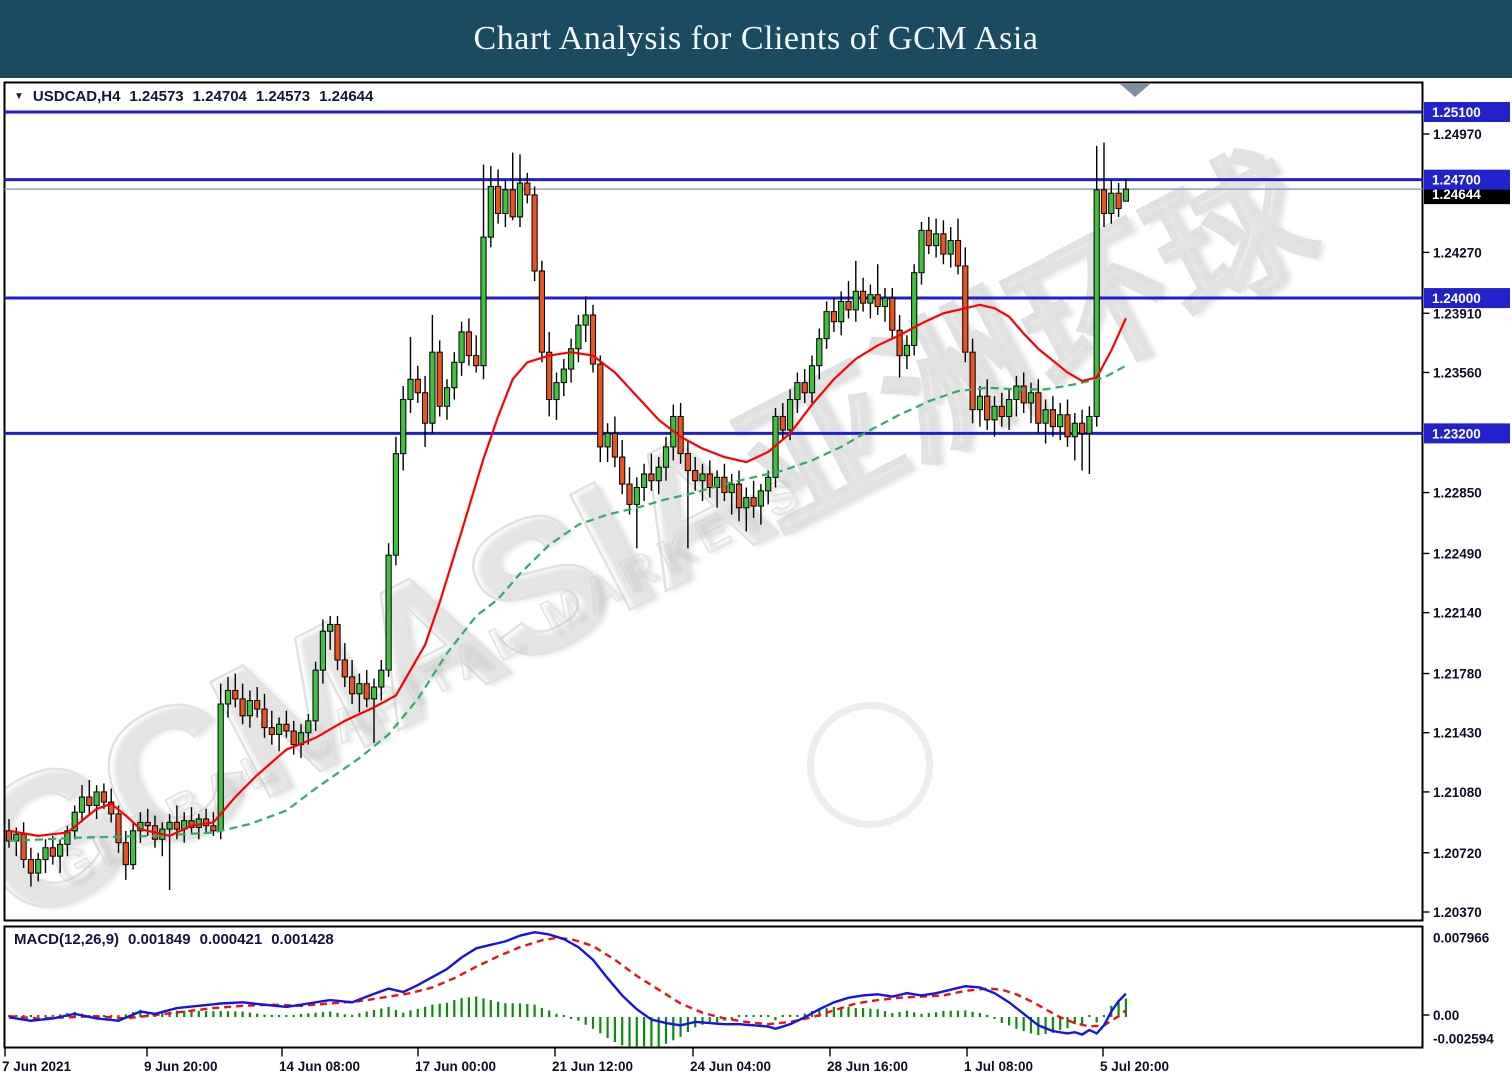 The image size is (1512, 1080). What do you see at coordinates (870, 765) in the screenshot?
I see `watermark-logo-circle` at bounding box center [870, 765].